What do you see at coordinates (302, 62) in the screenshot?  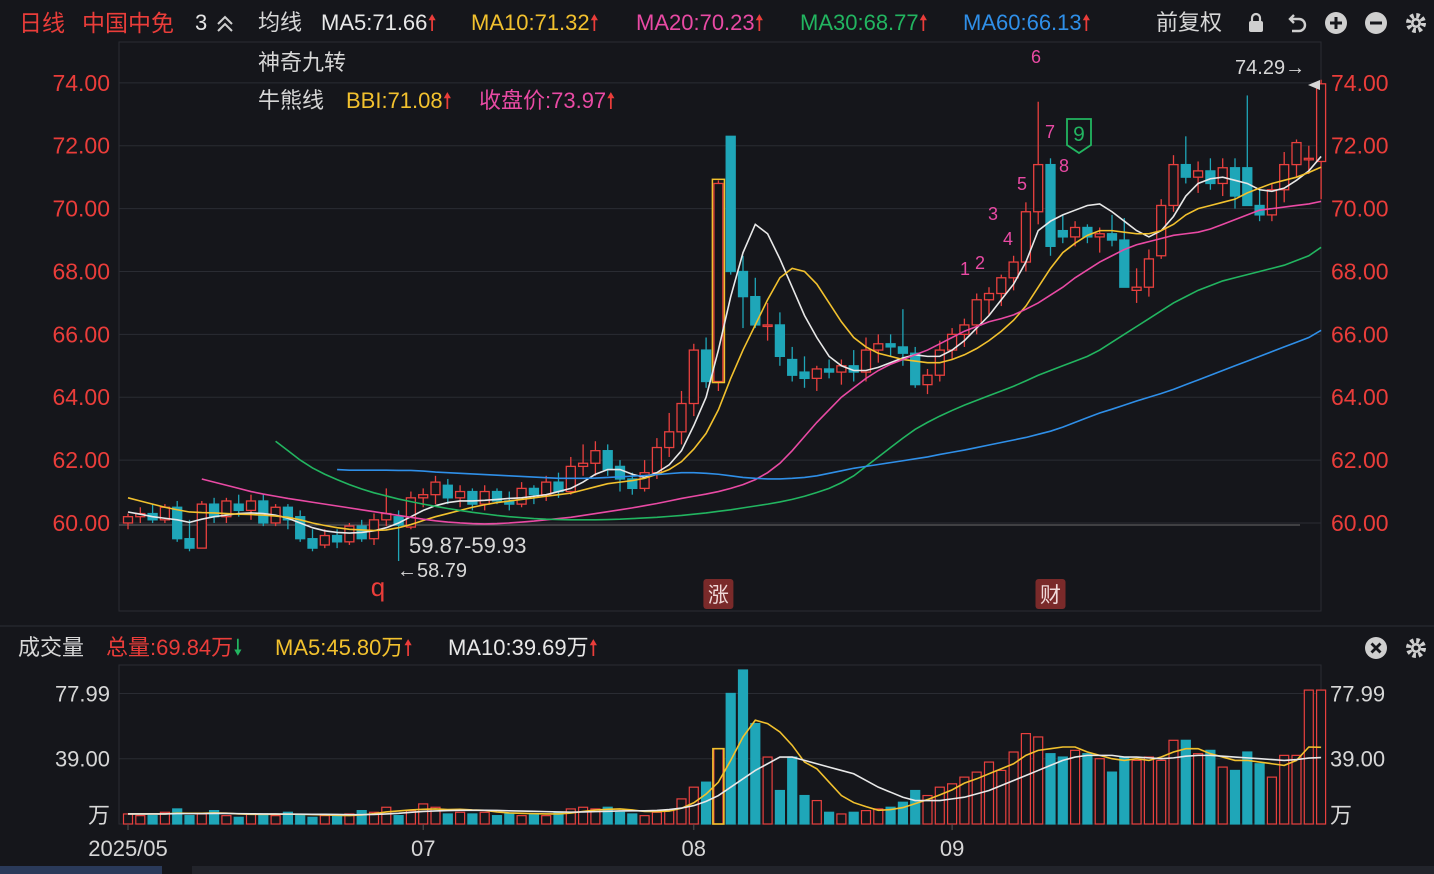 I see `nine-turn-label: 神奇九转` at bounding box center [302, 62].